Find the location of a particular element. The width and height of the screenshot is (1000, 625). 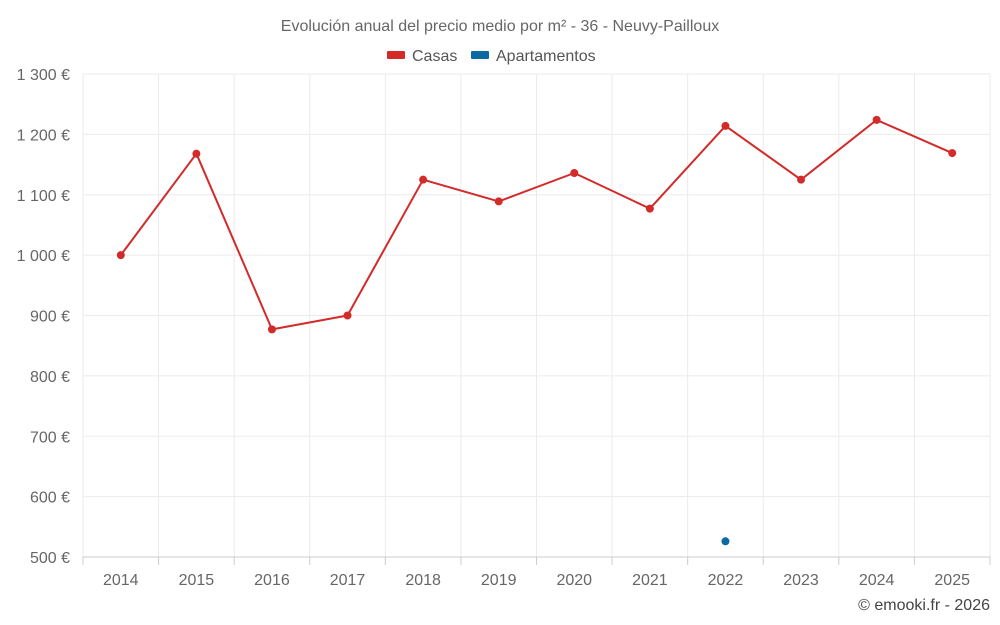

x-tick-label: 2020 is located at coordinates (574, 580).